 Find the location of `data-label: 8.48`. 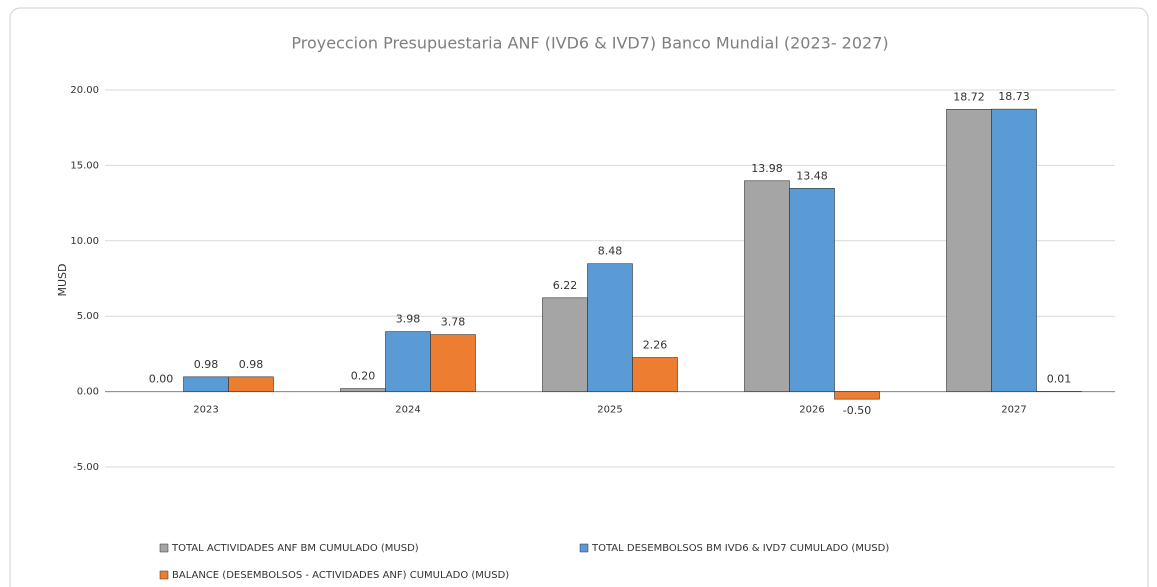

data-label: 8.48 is located at coordinates (610, 251).